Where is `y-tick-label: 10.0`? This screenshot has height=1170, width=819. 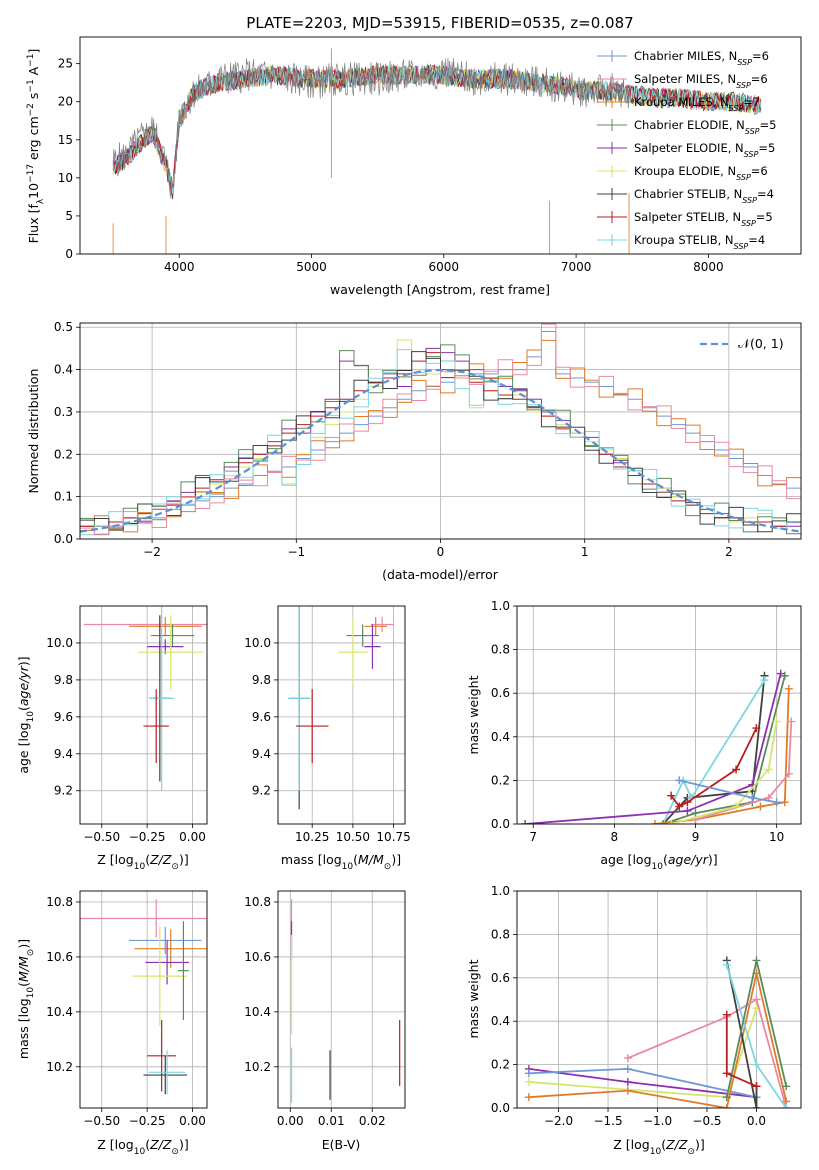
y-tick-label: 10.0 is located at coordinates (59, 643).